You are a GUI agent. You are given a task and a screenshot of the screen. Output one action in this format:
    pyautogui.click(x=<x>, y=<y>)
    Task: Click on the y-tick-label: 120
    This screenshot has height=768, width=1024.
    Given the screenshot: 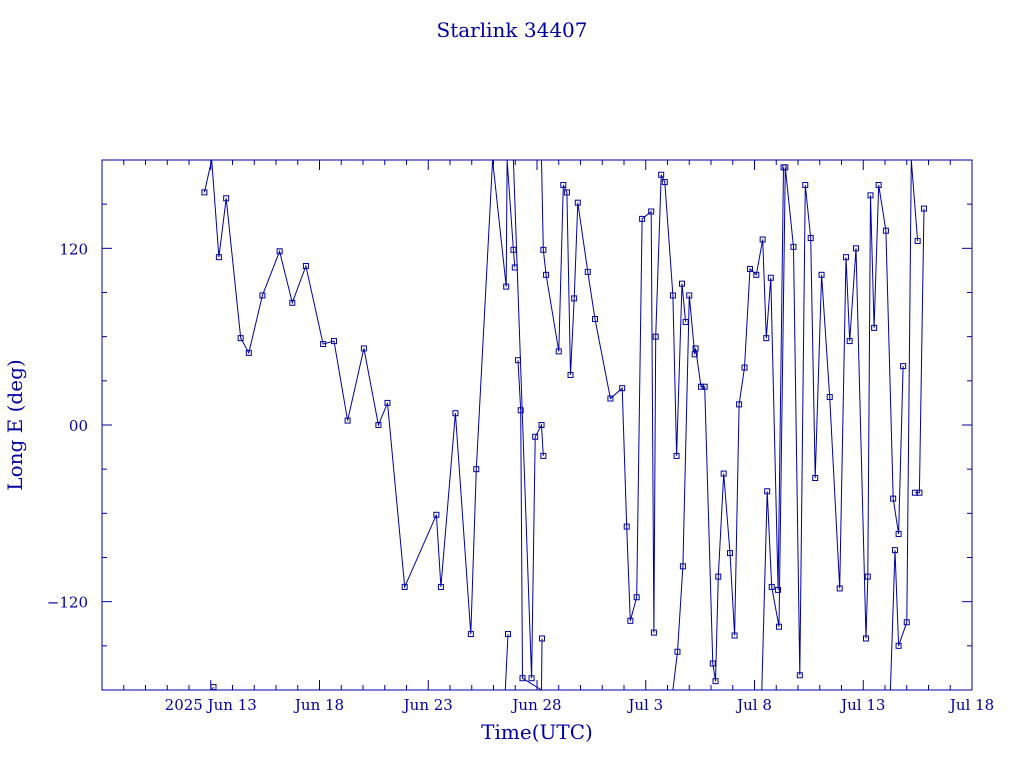 What is the action you would take?
    pyautogui.click(x=73, y=249)
    